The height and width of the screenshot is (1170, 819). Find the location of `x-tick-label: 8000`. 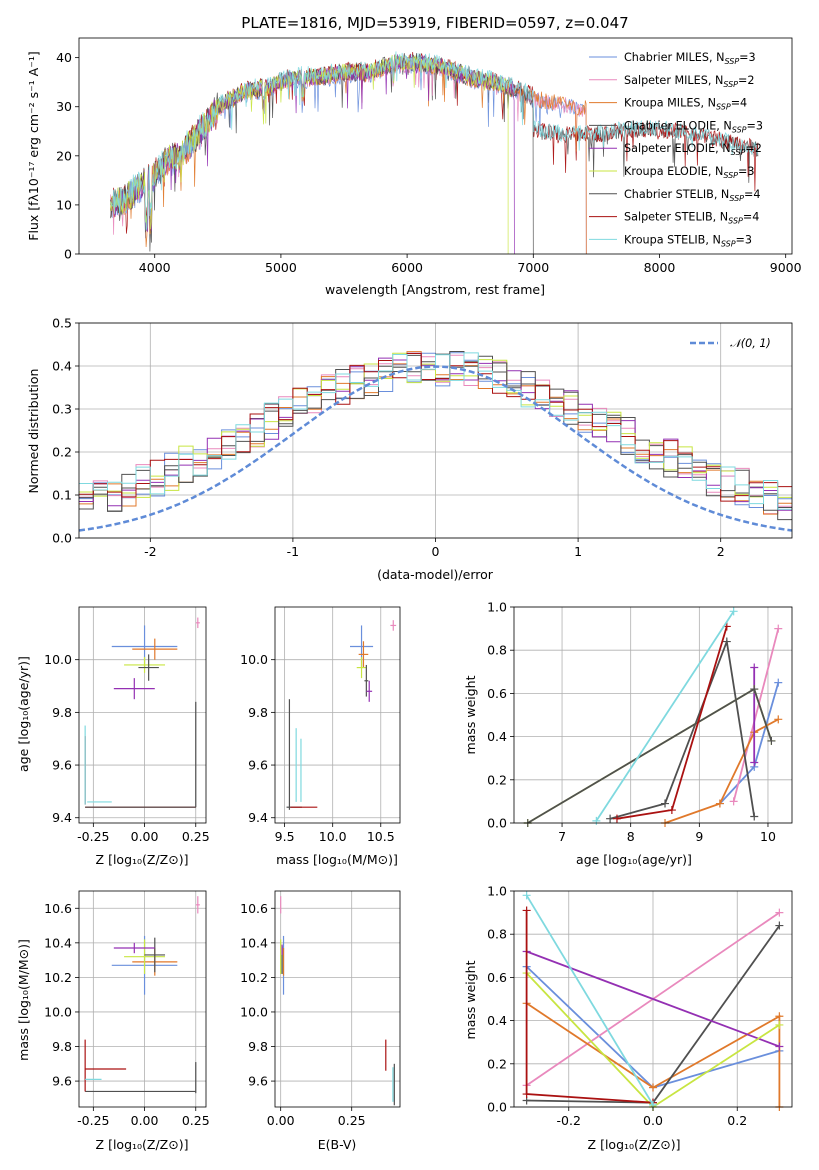

x-tick-label: 8000 is located at coordinates (660, 267).